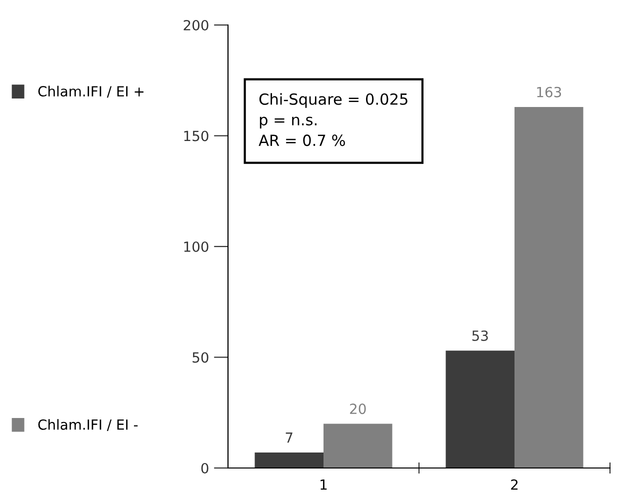 The height and width of the screenshot is (498, 617). I want to click on y-tick-label: 0, so click(204, 468).